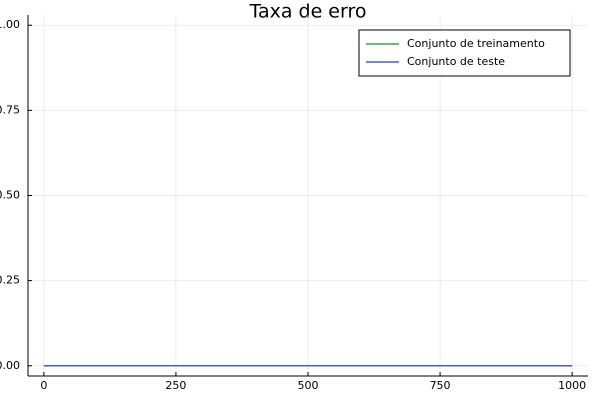 Image resolution: width=600 pixels, height=400 pixels. I want to click on y-tick-label: 1.00, so click(10, 24).